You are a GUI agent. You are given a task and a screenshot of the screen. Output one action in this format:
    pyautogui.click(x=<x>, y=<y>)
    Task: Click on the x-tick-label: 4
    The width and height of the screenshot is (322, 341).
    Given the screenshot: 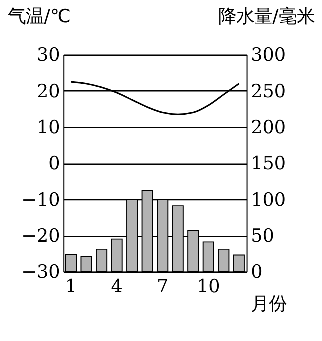 What is the action you would take?
    pyautogui.click(x=117, y=287)
    